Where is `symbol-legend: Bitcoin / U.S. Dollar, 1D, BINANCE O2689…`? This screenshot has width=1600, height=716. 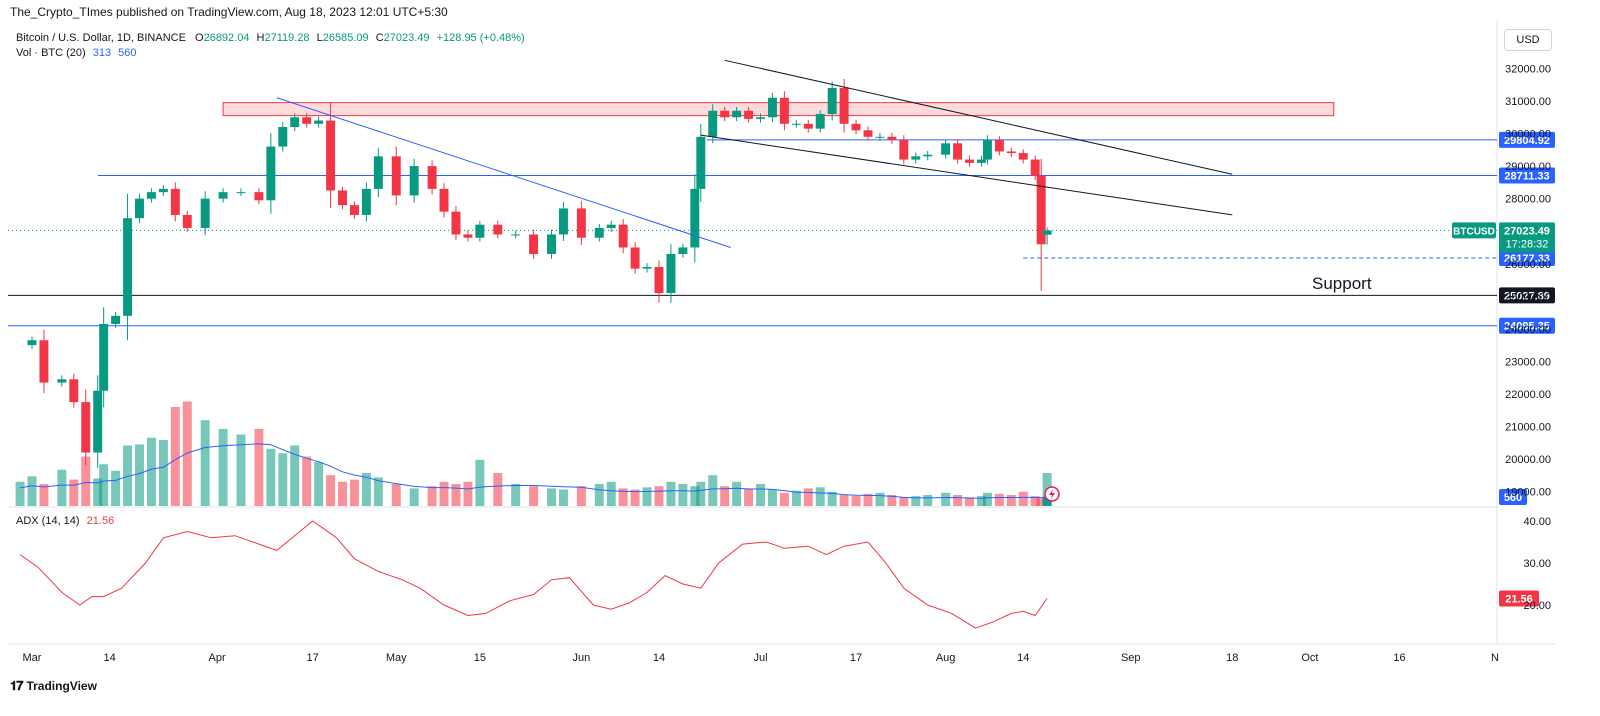
symbol-legend: Bitcoin / U.S. Dollar, 1D, BINANCE O2689… is located at coordinates (272, 38).